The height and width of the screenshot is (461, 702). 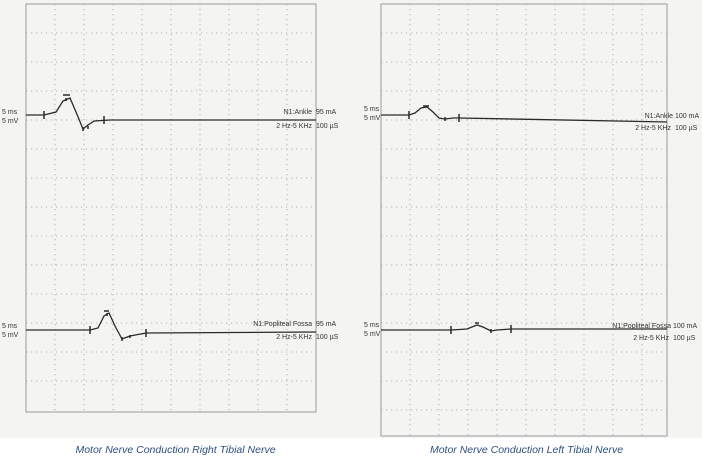 I want to click on left-tibial-caption: Motor Nerve Conduction Left Tibial Nerve, so click(x=526, y=450).